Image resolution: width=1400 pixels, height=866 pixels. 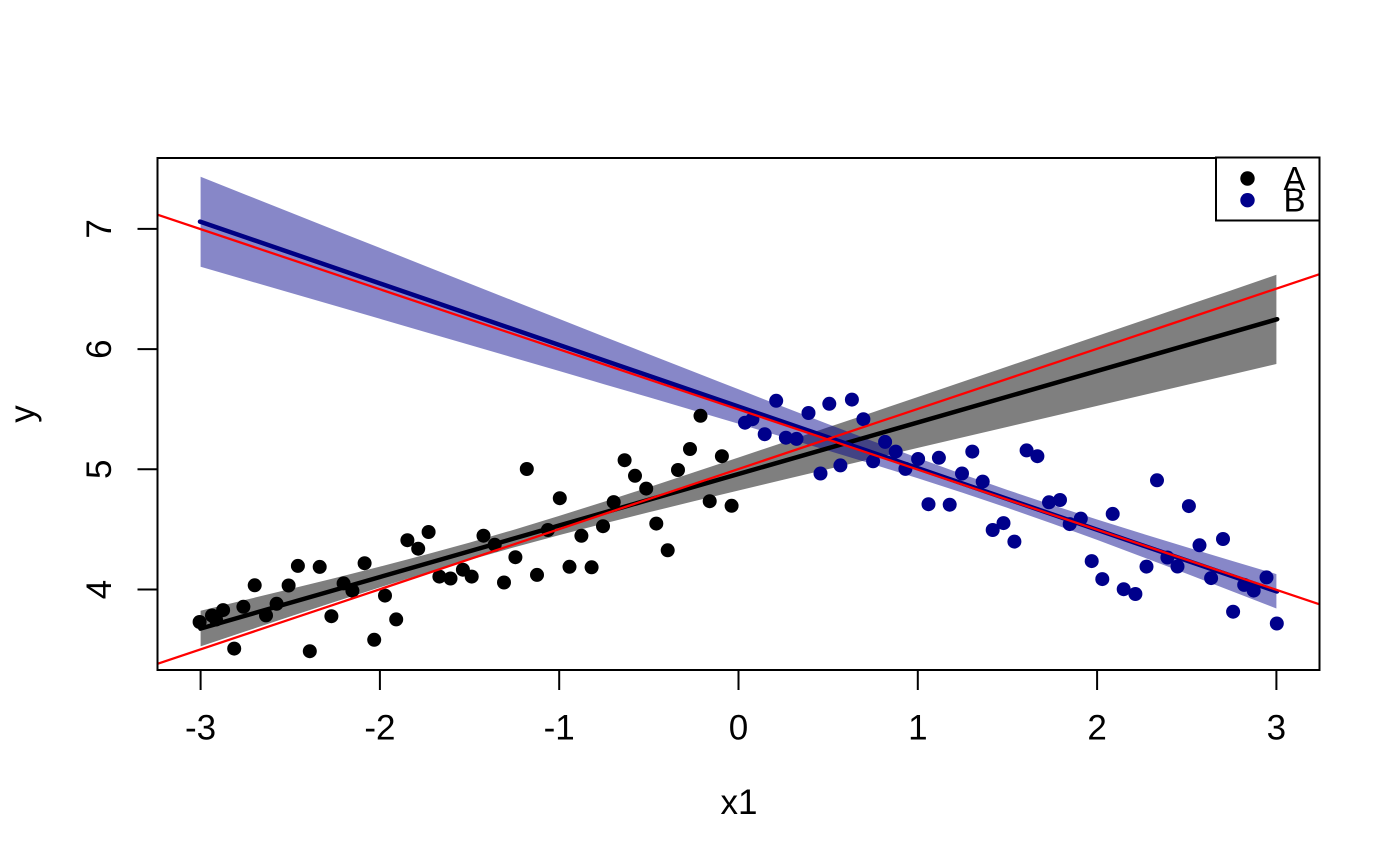 What do you see at coordinates (22, 414) in the screenshot?
I see `svg-text: y` at bounding box center [22, 414].